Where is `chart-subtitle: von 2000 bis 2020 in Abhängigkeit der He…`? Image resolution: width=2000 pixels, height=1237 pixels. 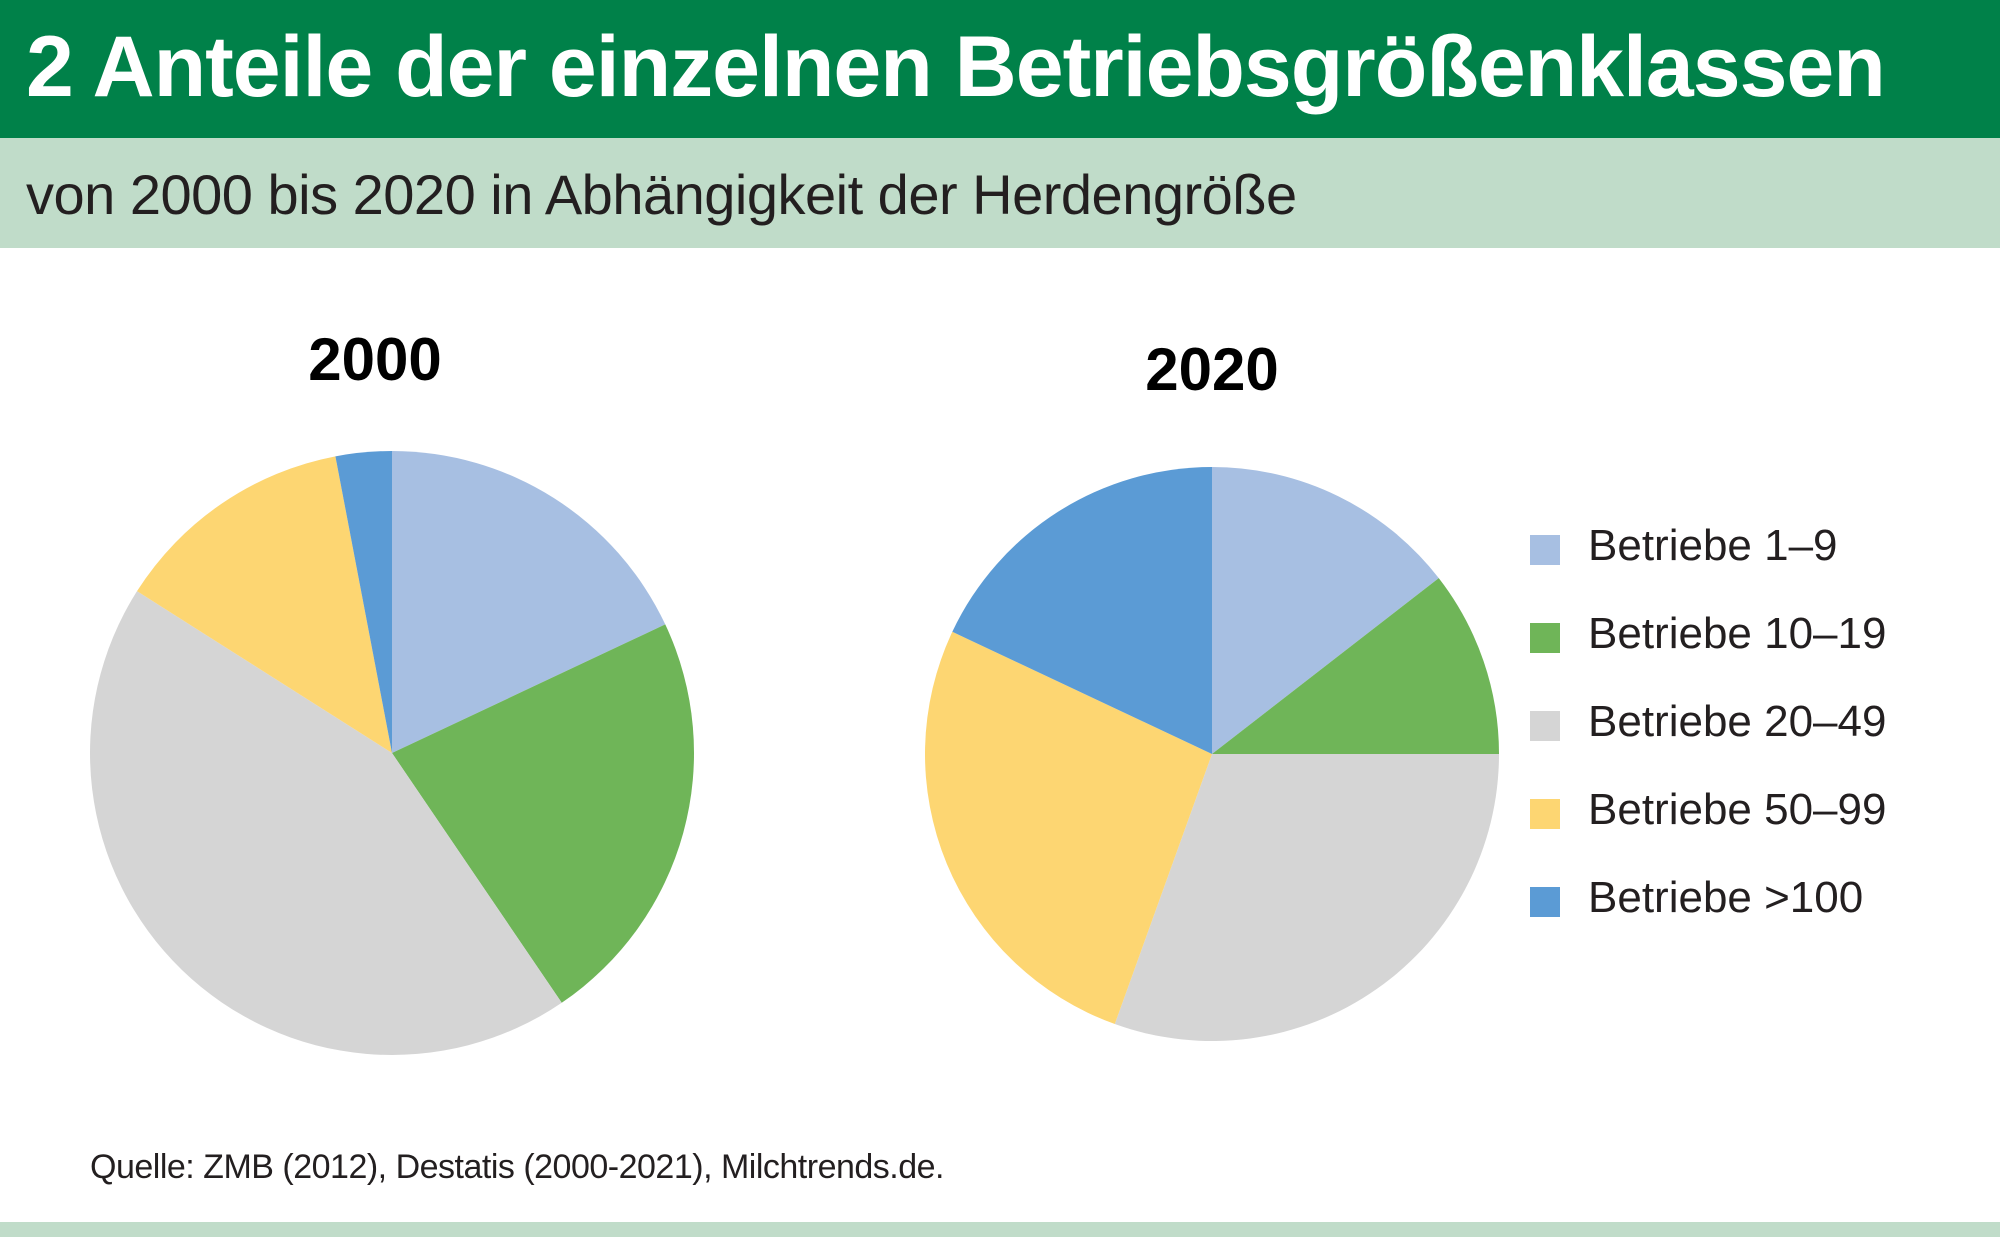
chart-subtitle: von 2000 bis 2020 in Abhängigkeit der He… is located at coordinates (661, 194).